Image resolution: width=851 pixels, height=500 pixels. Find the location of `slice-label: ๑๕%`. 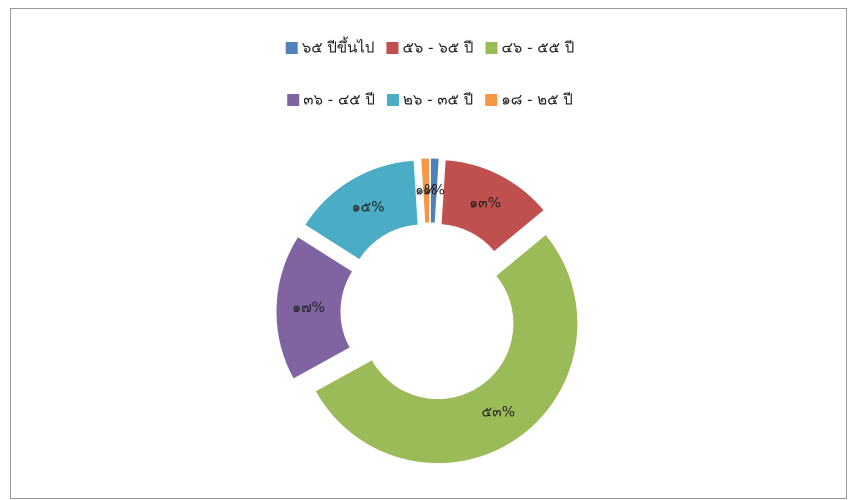

slice-label: ๑๕% is located at coordinates (368, 207).